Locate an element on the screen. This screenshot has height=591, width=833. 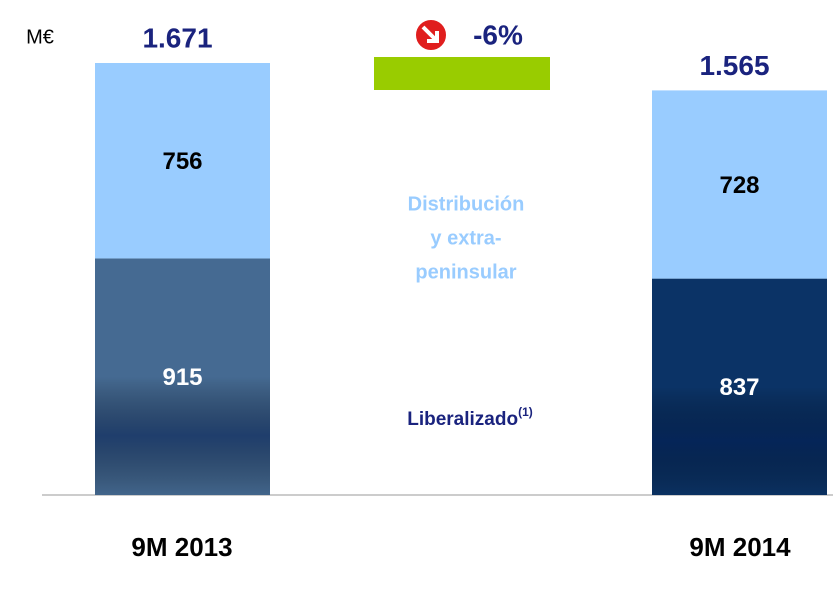
legend-label: Liberalizado(1) is located at coordinates (470, 417).